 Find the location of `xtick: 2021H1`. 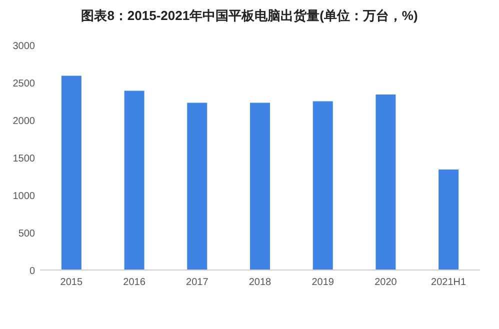

xtick: 2021H1 is located at coordinates (448, 282).